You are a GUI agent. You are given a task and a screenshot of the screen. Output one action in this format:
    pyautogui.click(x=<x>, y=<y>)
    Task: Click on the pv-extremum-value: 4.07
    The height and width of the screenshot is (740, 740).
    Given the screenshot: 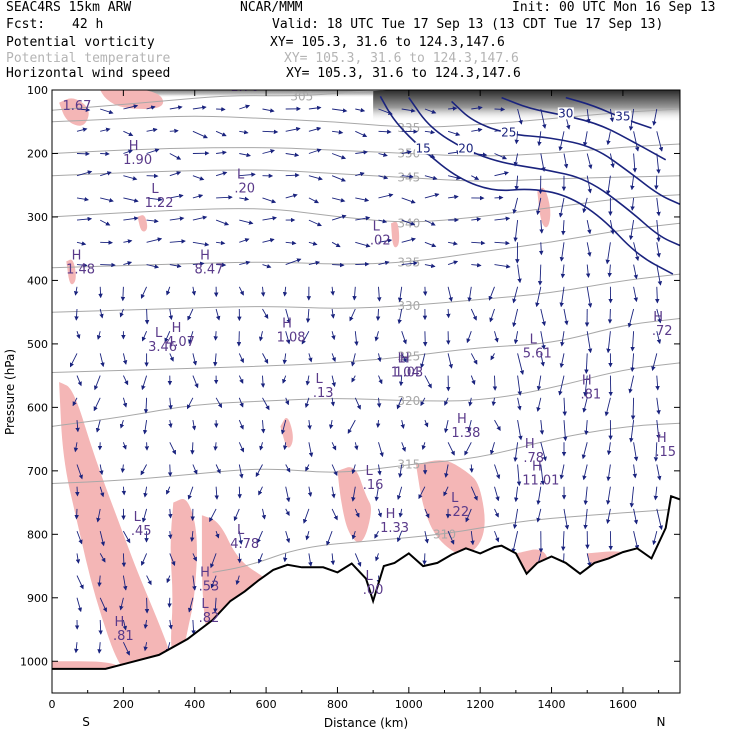 What is the action you would take?
    pyautogui.click(x=180, y=342)
    